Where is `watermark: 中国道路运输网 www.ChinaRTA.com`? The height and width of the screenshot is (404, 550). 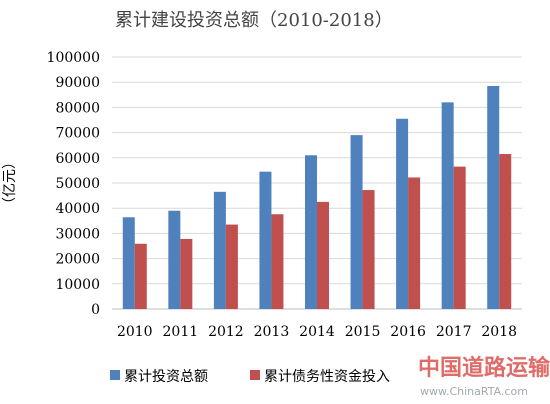 watermark: 中国道路运输网 www.ChinaRTA.com is located at coordinates (484, 376).